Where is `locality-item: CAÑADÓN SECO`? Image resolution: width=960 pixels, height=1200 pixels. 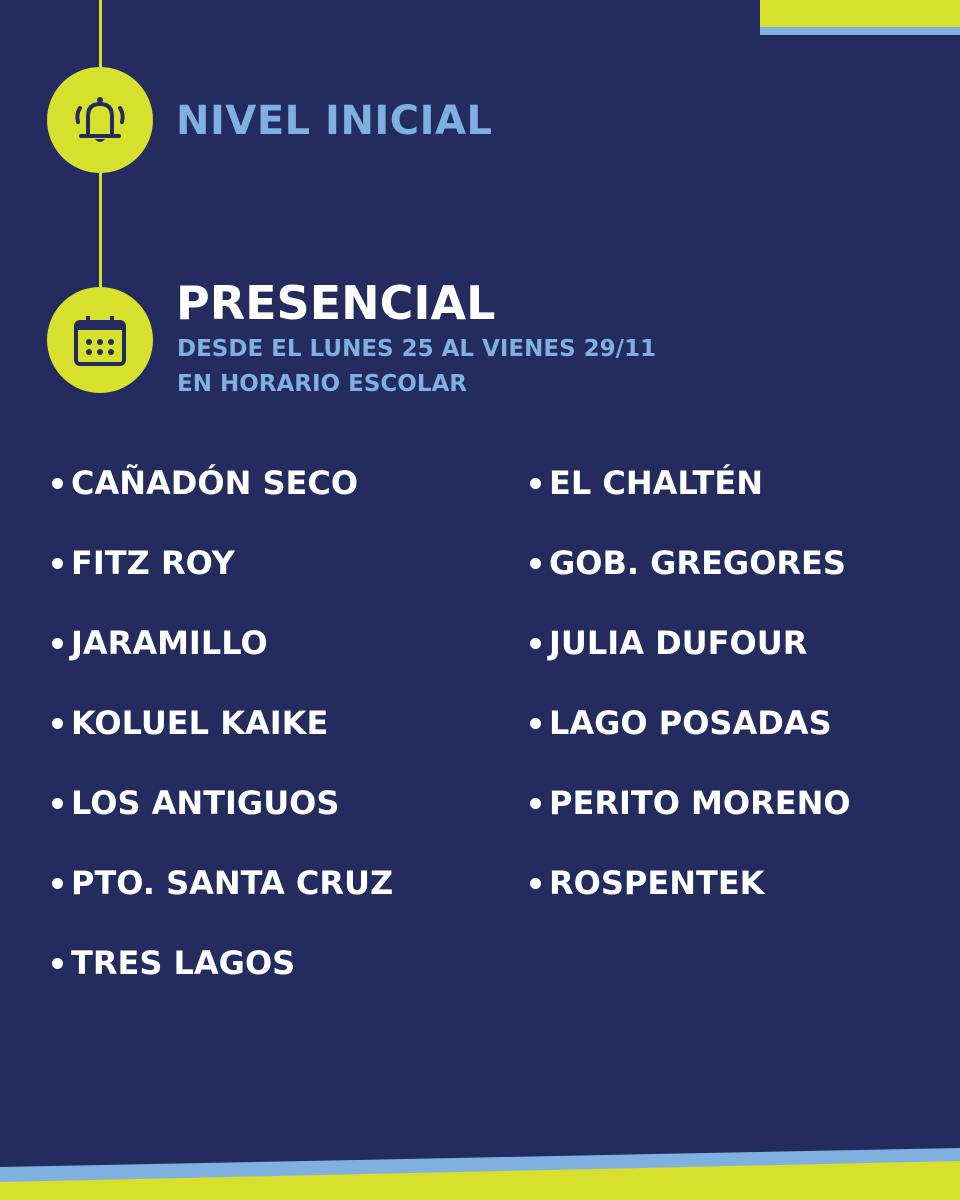 locality-item: CAÑADÓN SECO is located at coordinates (205, 483).